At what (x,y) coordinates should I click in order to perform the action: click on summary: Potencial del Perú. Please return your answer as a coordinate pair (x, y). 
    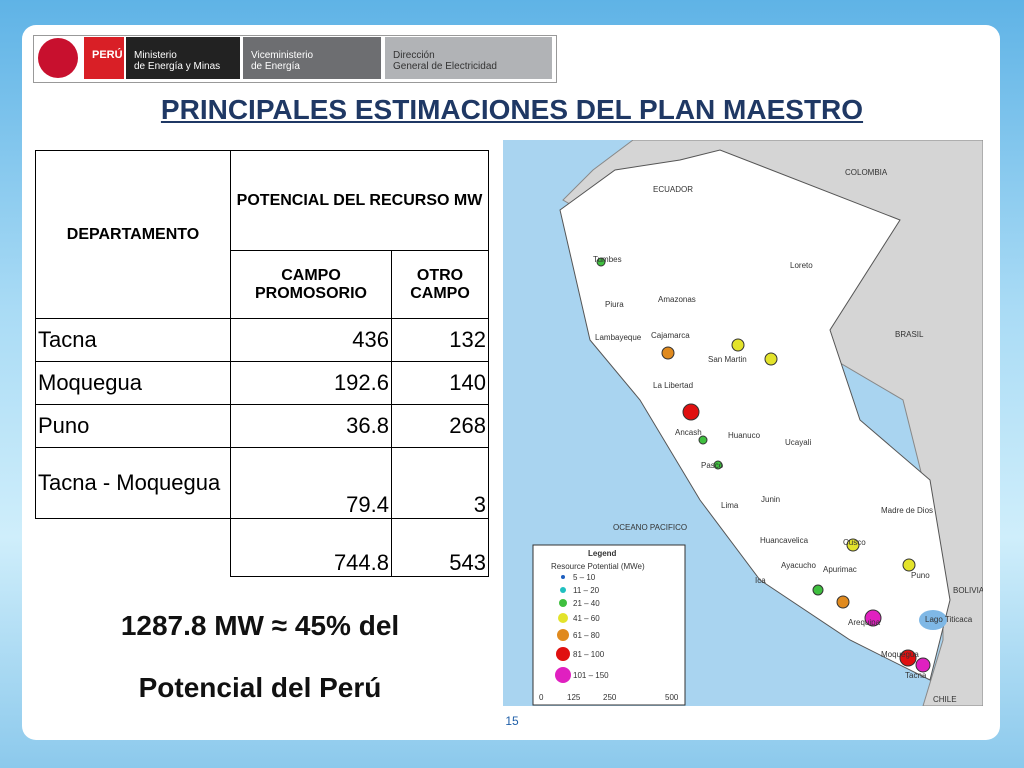
    Looking at the image, I should click on (260, 687).